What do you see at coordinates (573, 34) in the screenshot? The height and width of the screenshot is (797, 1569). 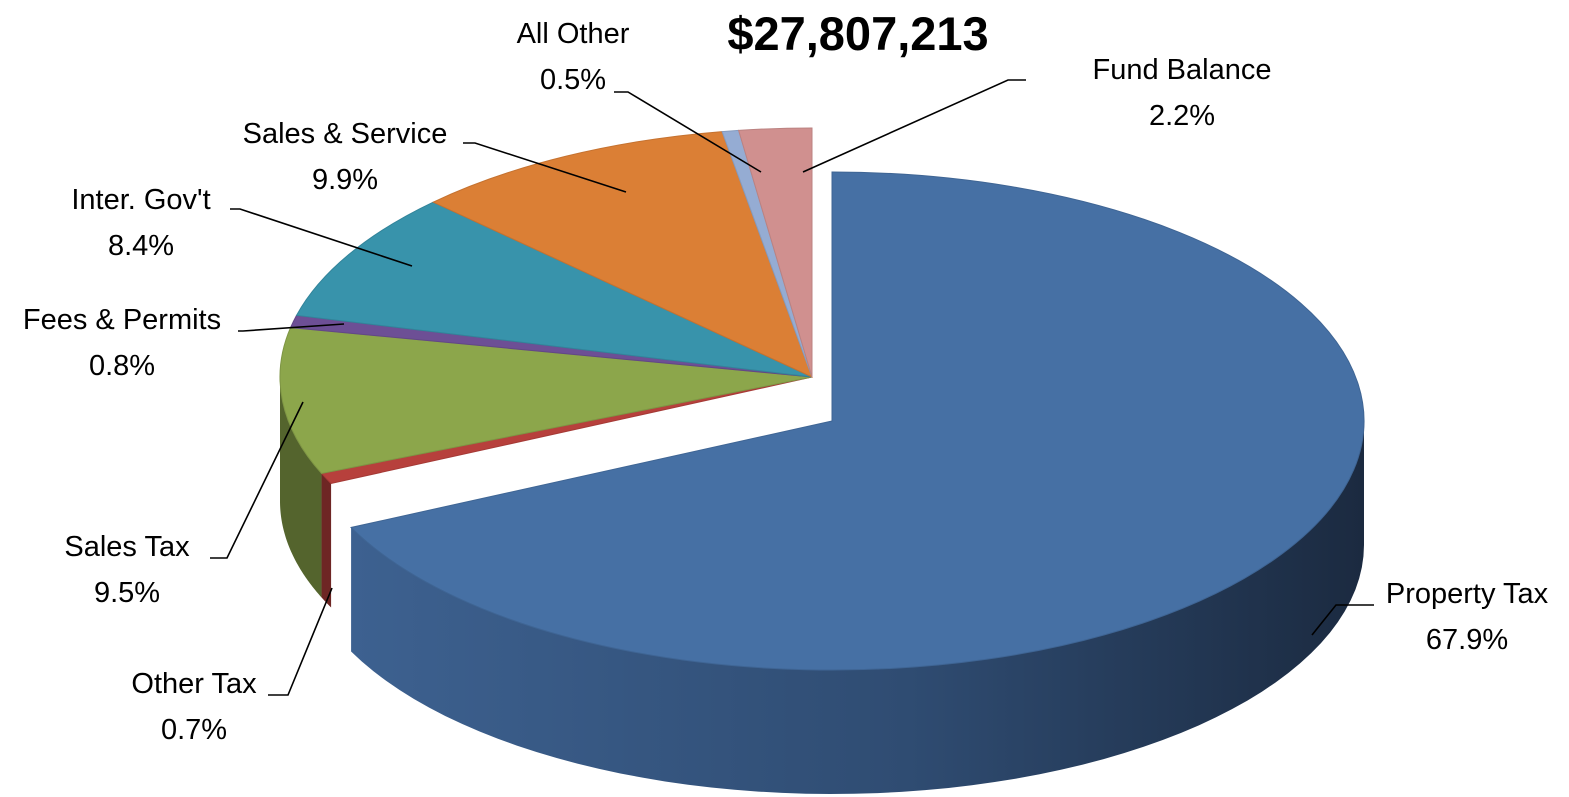 I see `slice-label-name: All Other` at bounding box center [573, 34].